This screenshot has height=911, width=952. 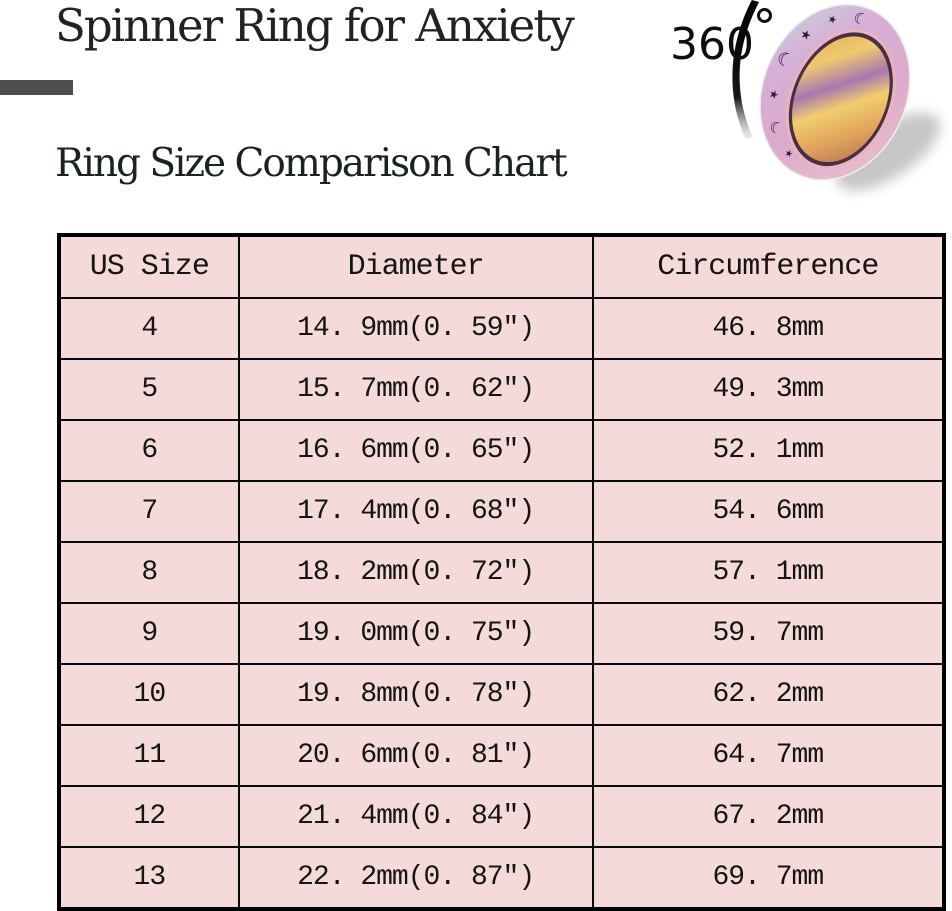 I want to click on spinner-ring-image: ☾ ★ ★ ☾ ★ ☾ ★, so click(x=839, y=102).